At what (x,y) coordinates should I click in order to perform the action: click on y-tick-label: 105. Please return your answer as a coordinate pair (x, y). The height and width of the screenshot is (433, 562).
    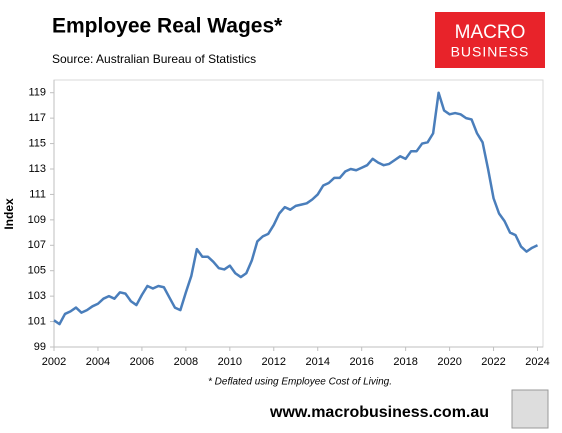
    Looking at the image, I should click on (37, 271).